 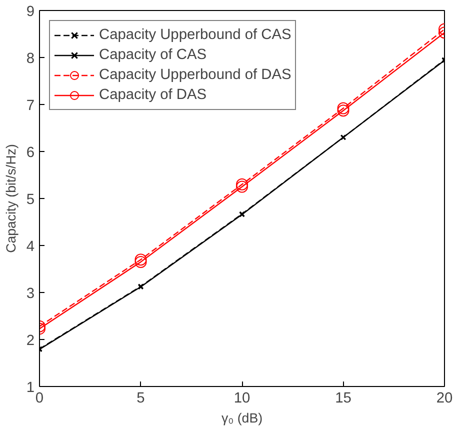 What do you see at coordinates (444, 398) in the screenshot?
I see `x-tick-label: 20` at bounding box center [444, 398].